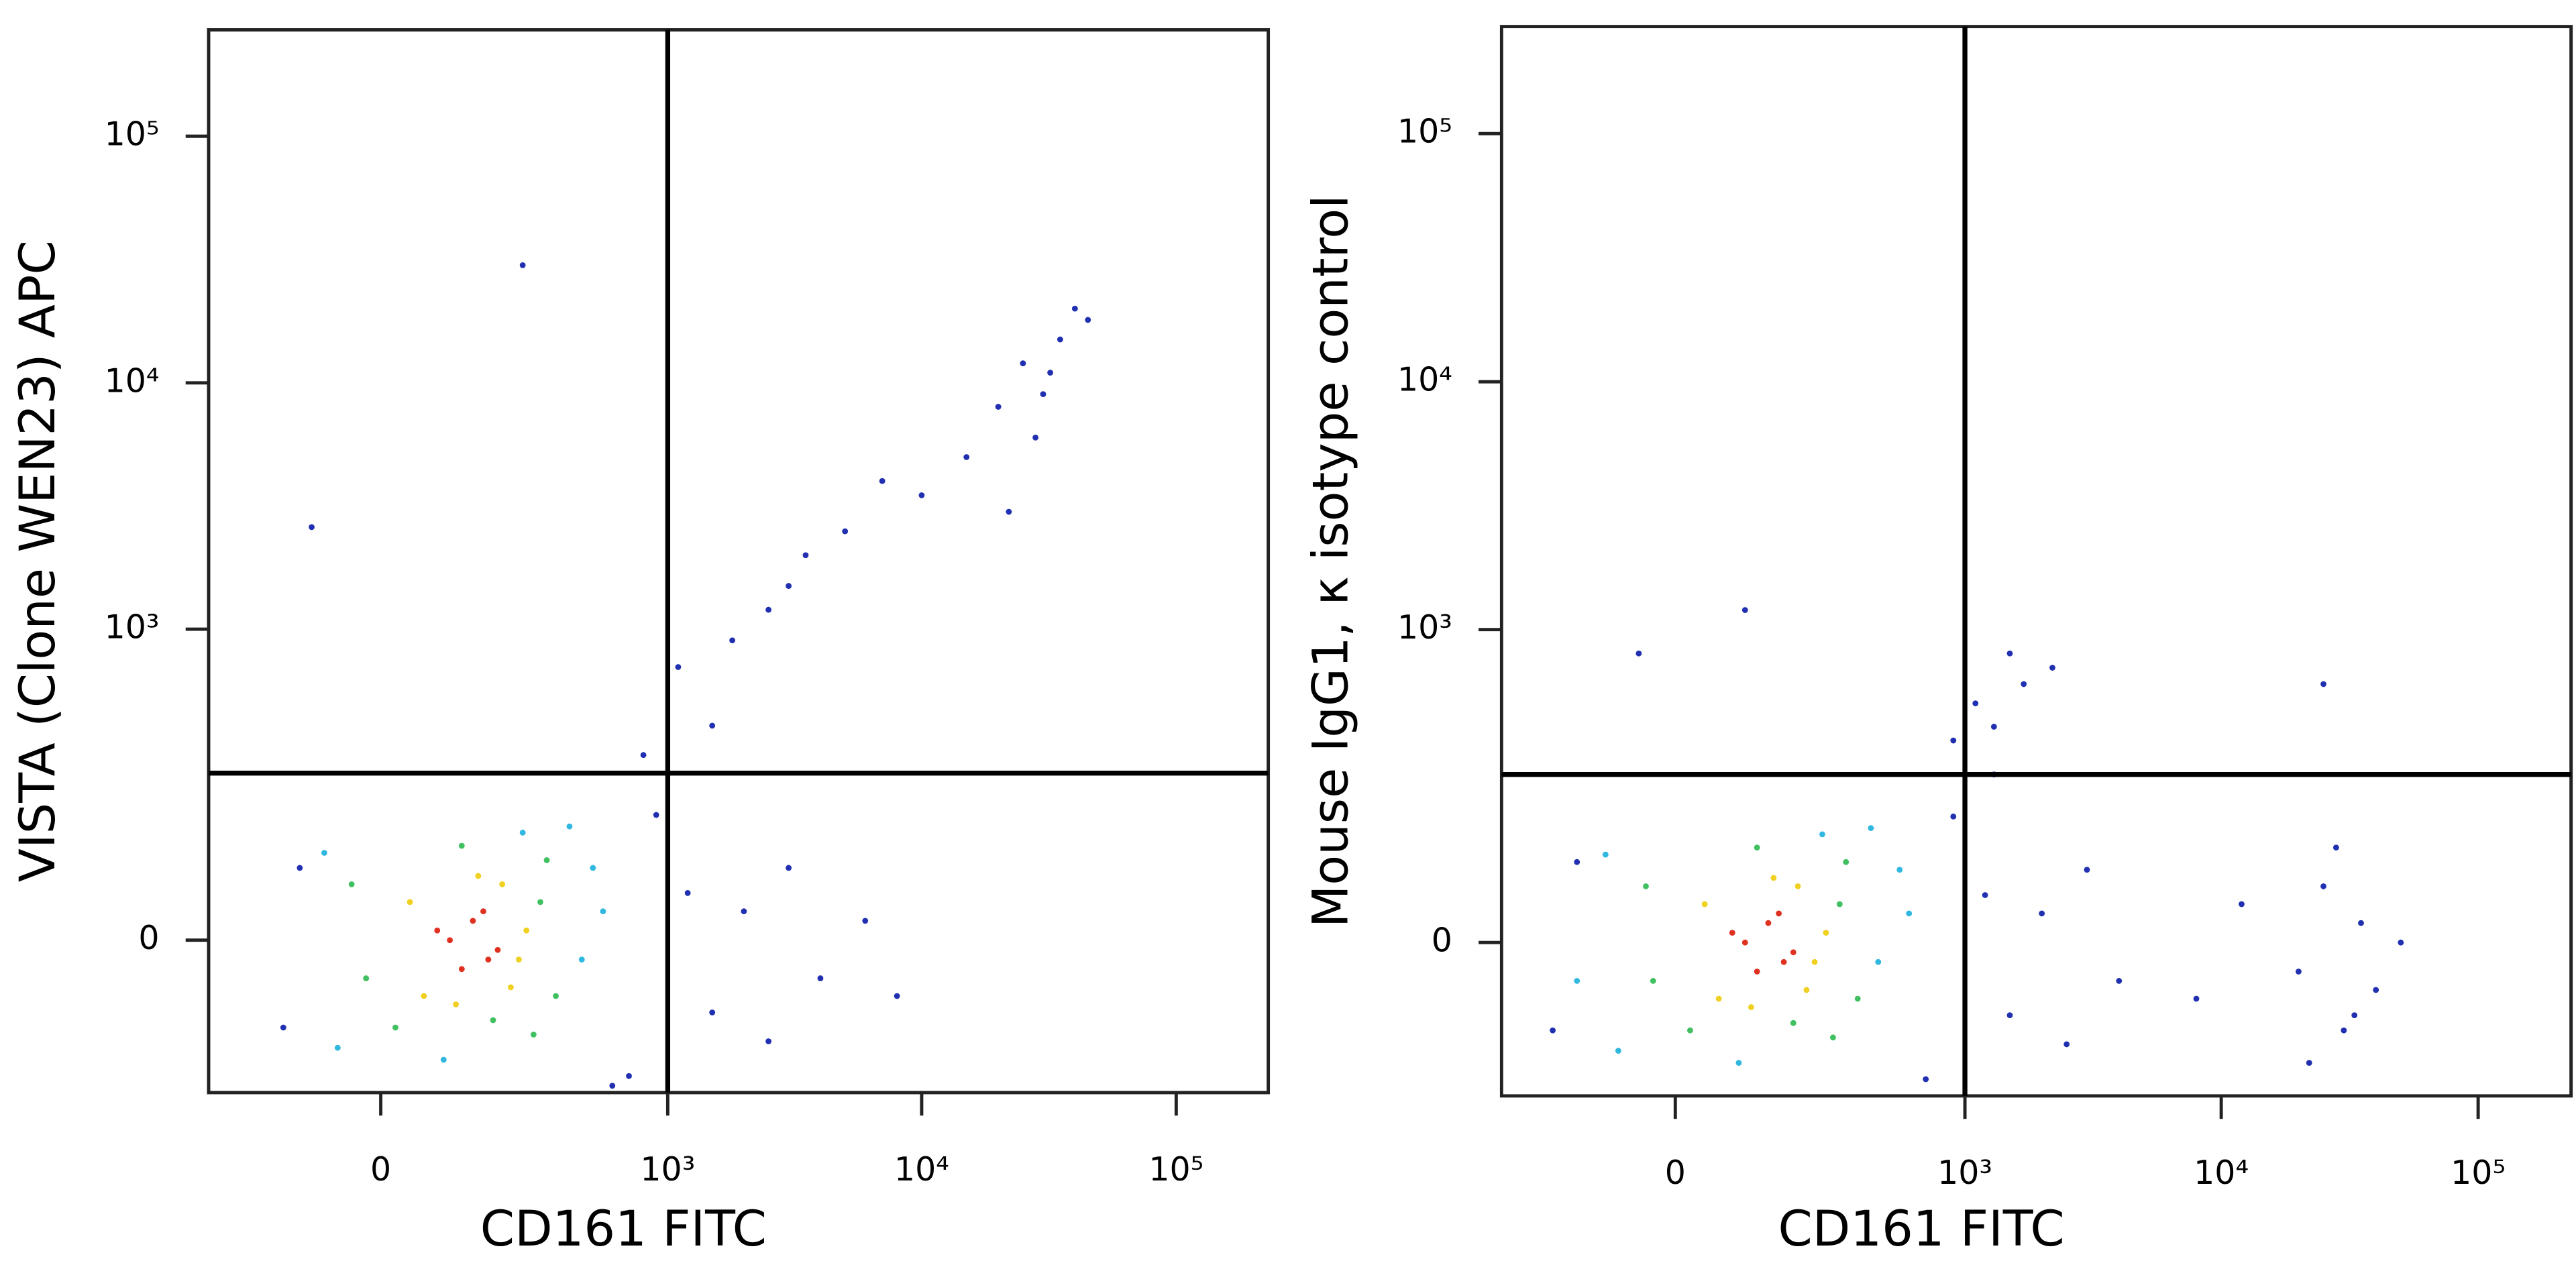 The image size is (2576, 1267). I want to click on y-tick-label: 10³, so click(1424, 628).